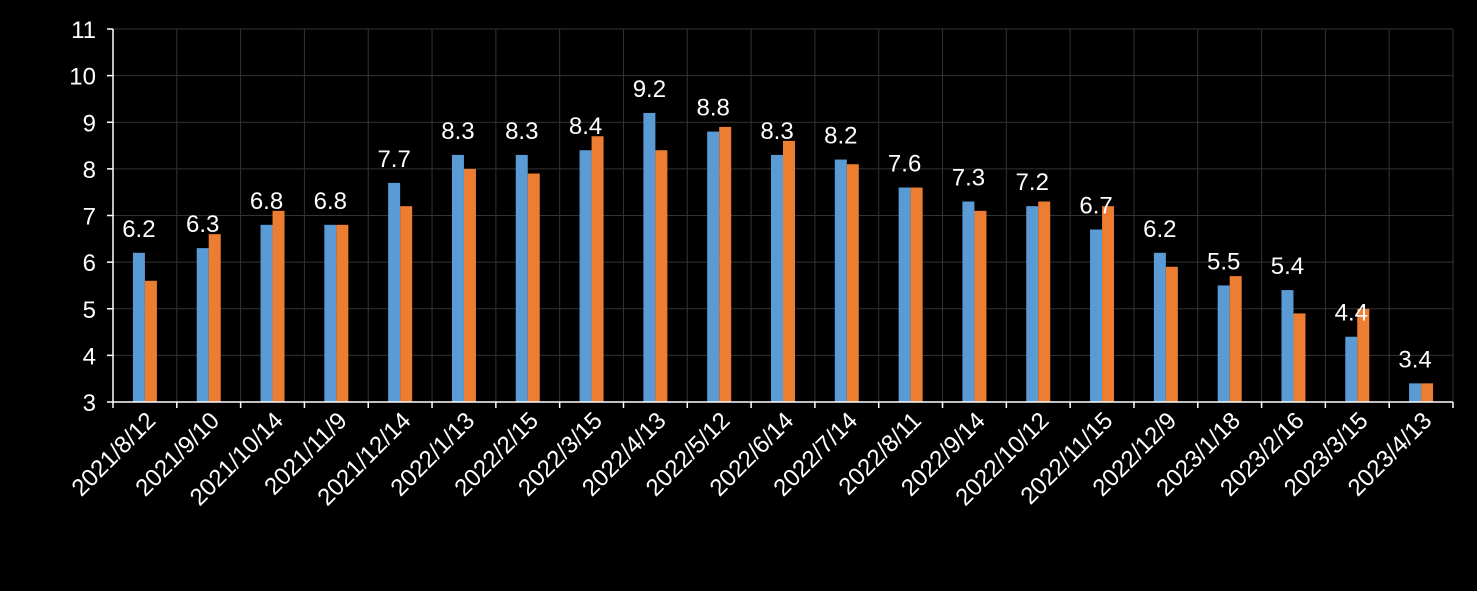  I want to click on data-label: 7.3, so click(968, 178).